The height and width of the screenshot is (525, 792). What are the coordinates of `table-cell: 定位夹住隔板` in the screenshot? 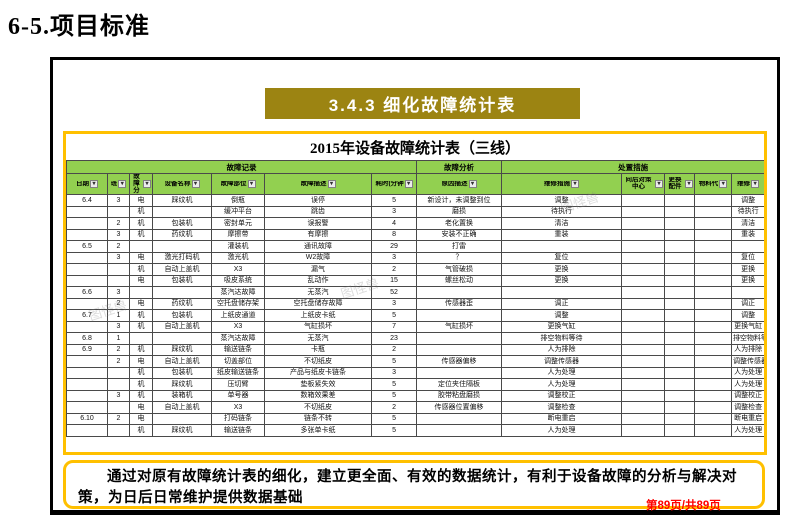 It's located at (459, 384).